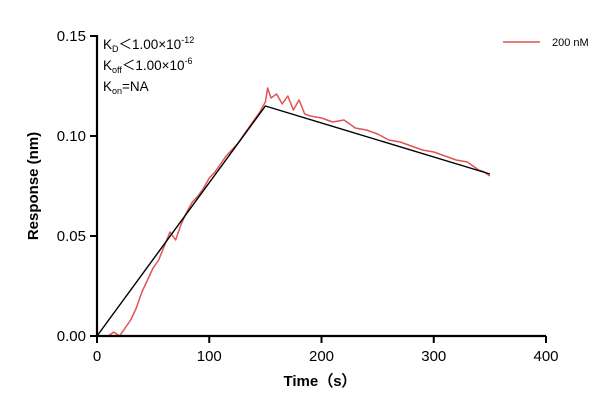 The height and width of the screenshot is (412, 616). What do you see at coordinates (545, 356) in the screenshot?
I see `x-tick-label: 400` at bounding box center [545, 356].